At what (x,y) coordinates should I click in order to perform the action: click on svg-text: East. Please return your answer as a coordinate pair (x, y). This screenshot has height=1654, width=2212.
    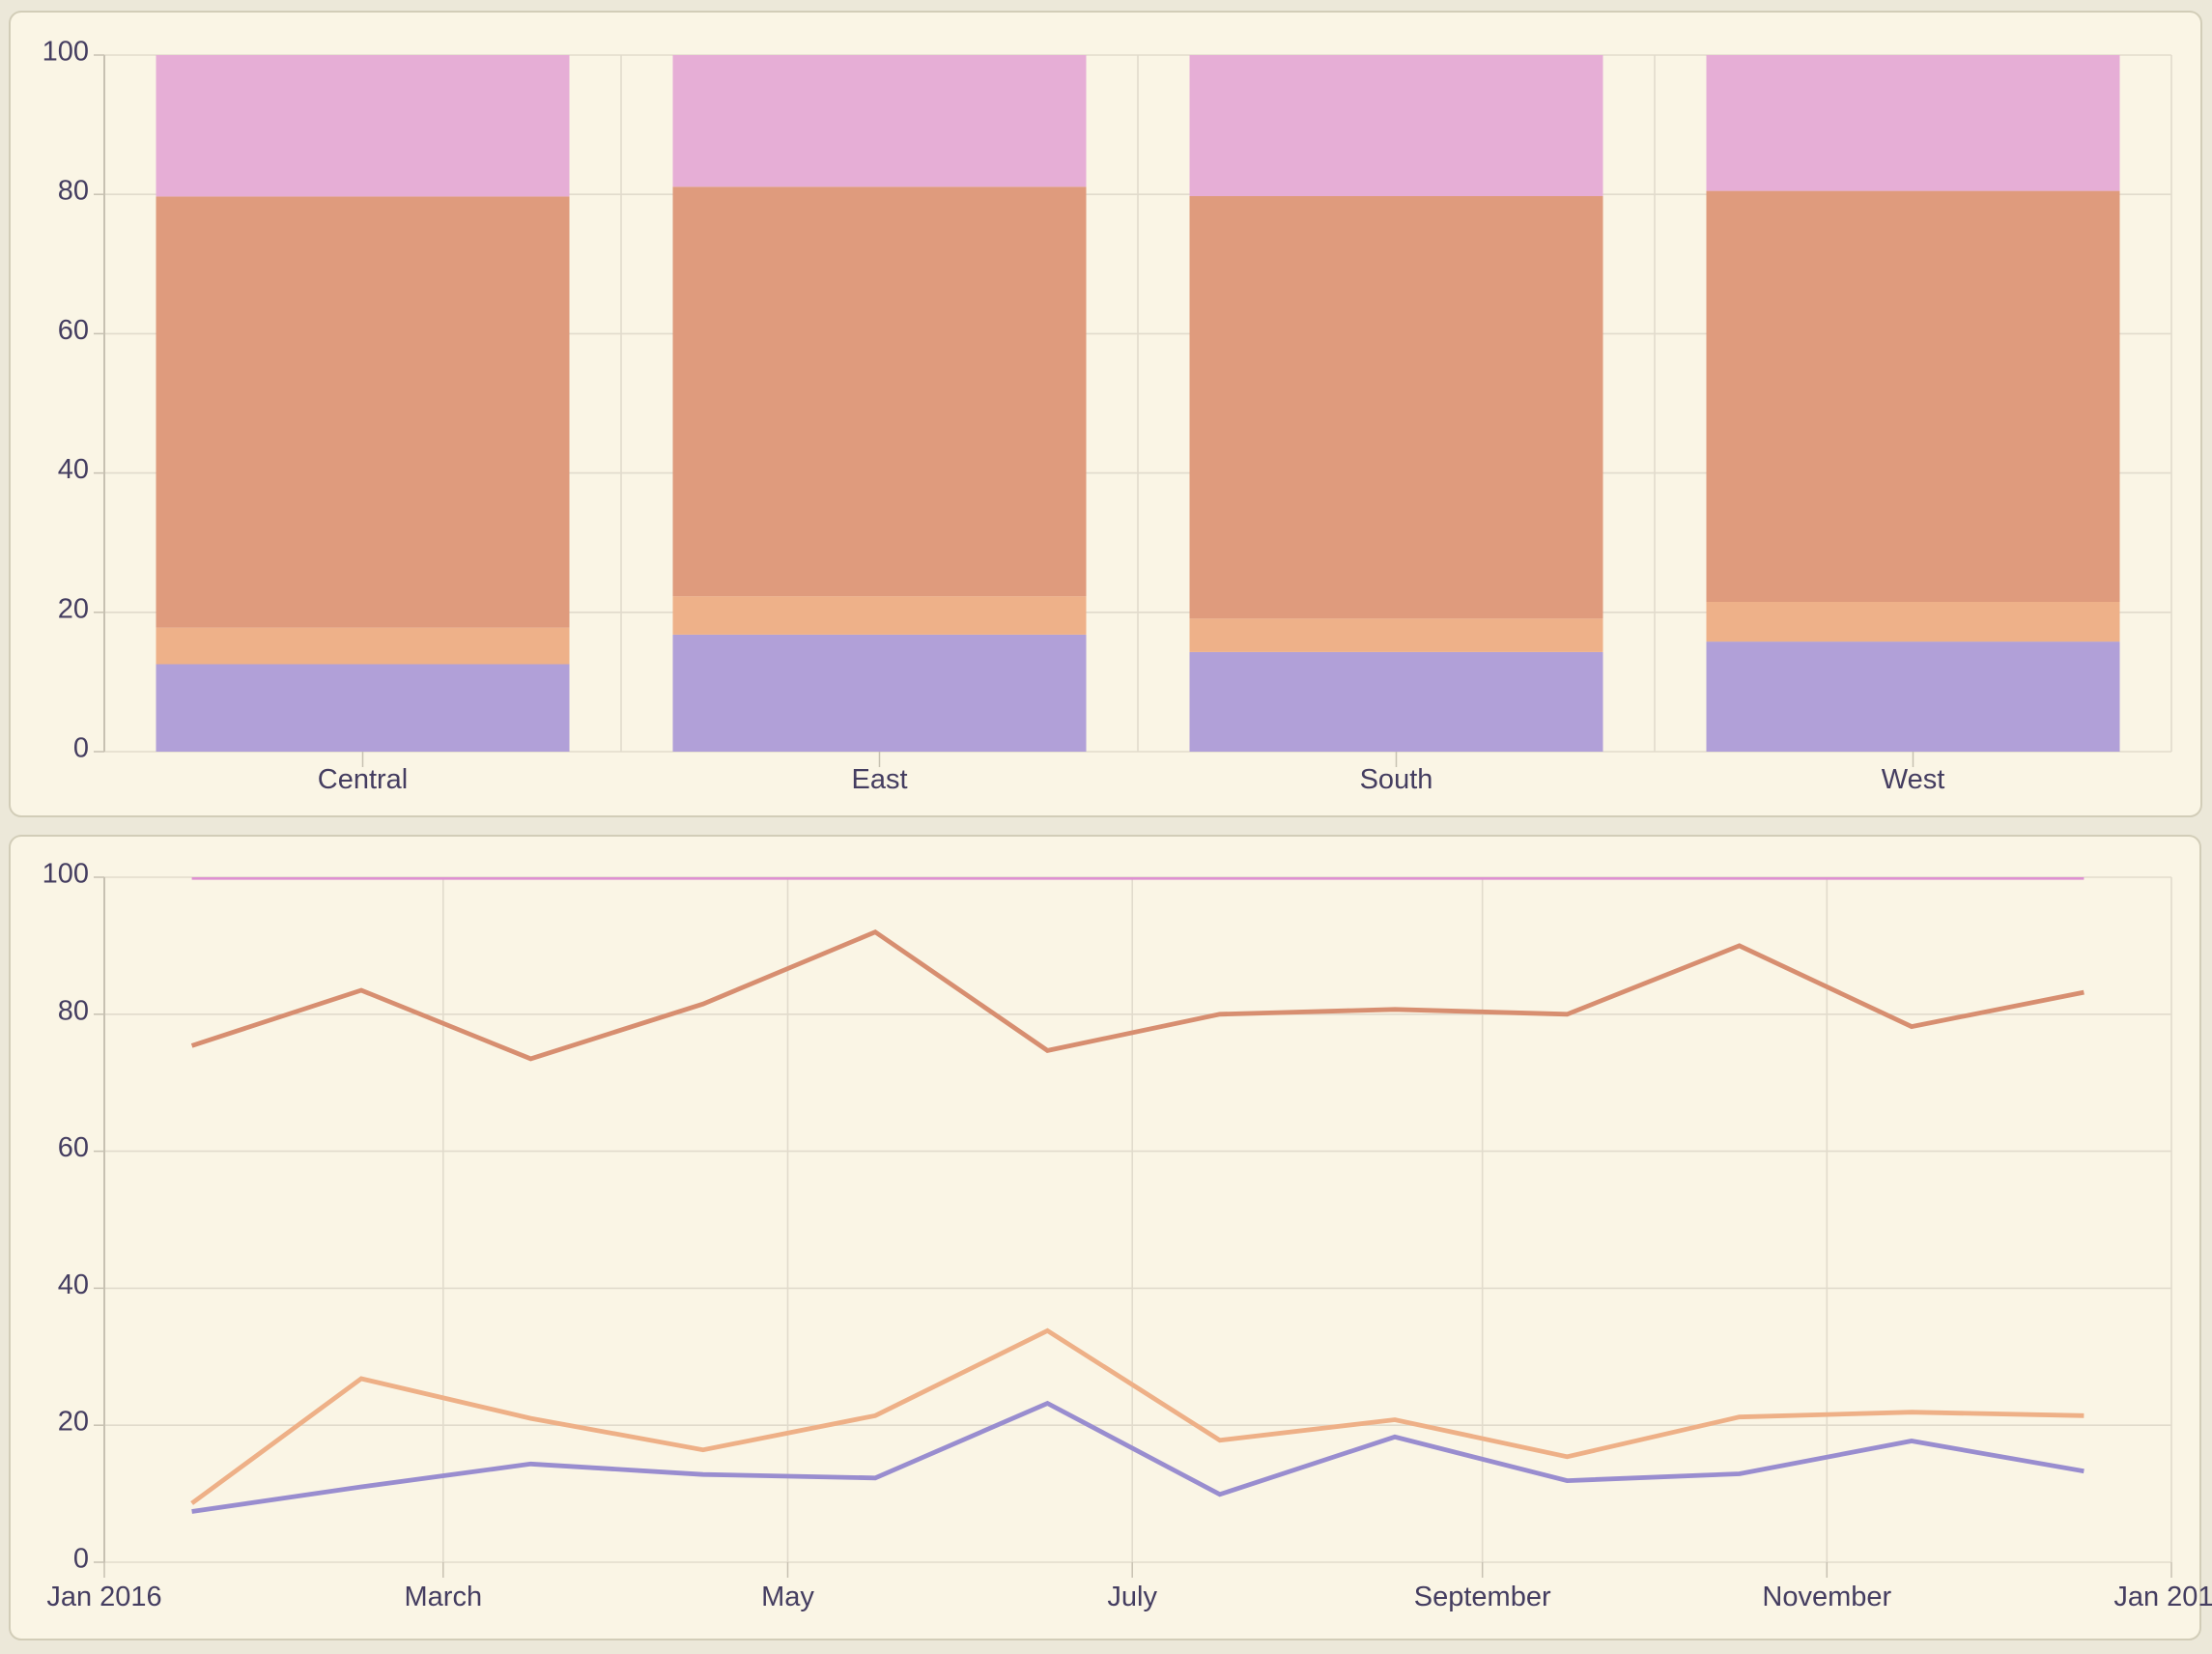
    Looking at the image, I should click on (879, 780).